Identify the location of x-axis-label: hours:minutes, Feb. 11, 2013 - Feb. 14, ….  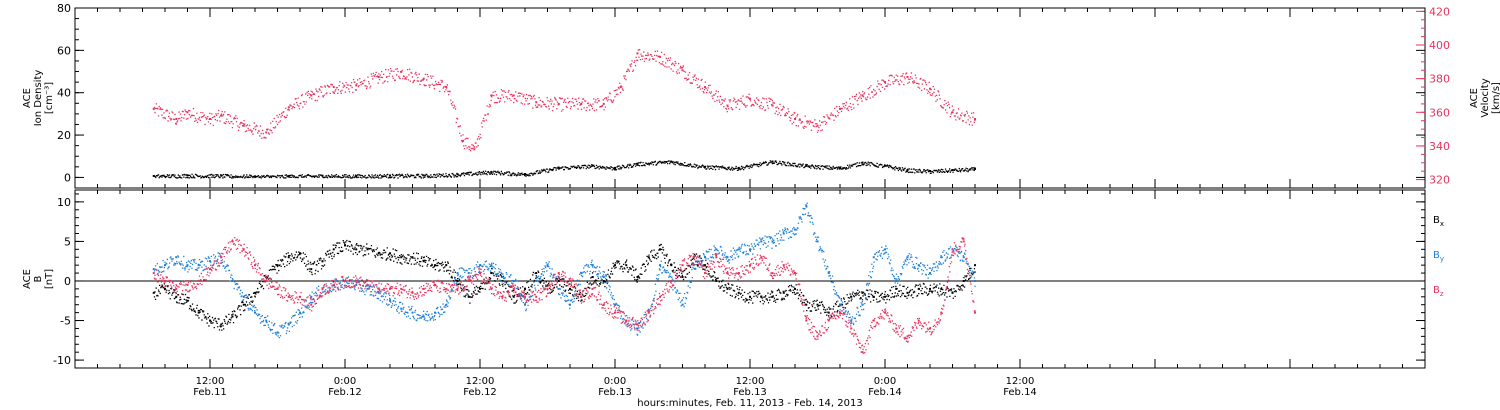
(749, 403).